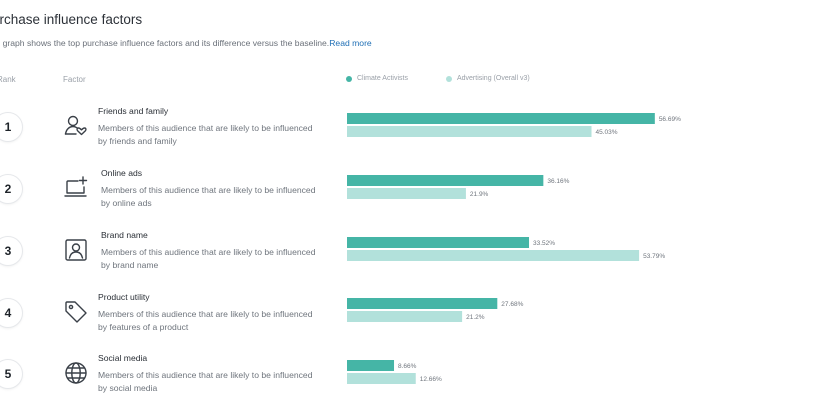  What do you see at coordinates (122, 173) in the screenshot?
I see `factor-name: Online ads` at bounding box center [122, 173].